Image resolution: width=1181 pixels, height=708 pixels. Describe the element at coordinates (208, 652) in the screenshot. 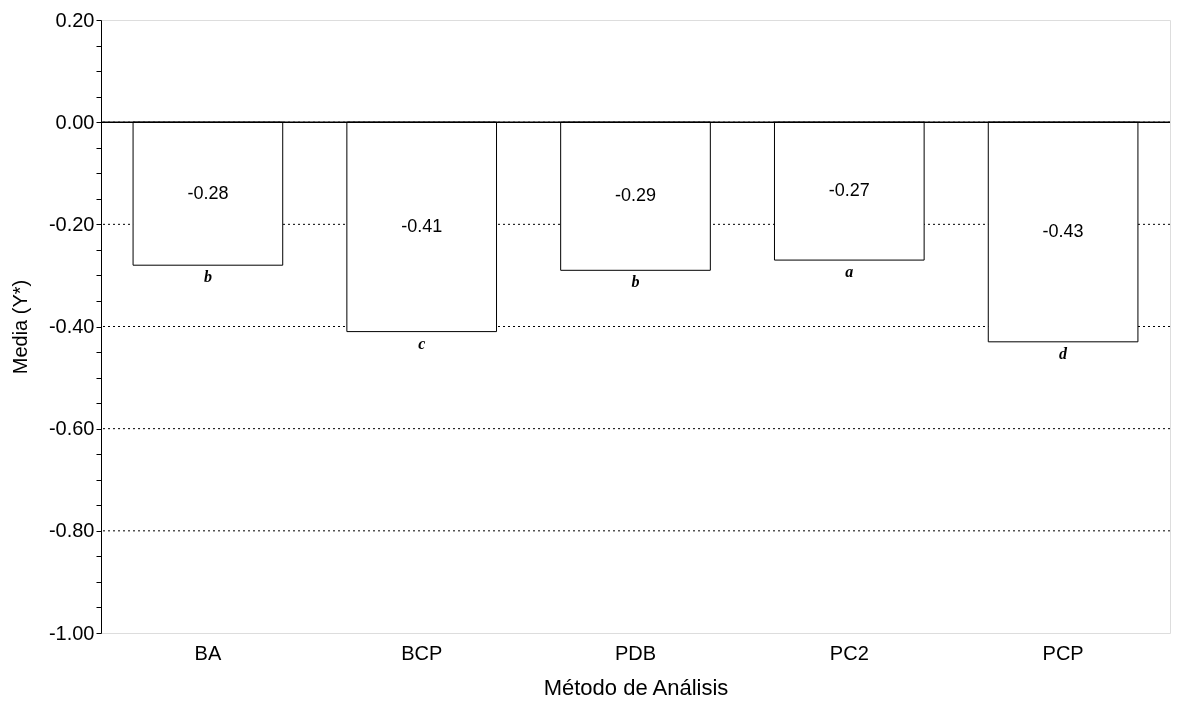

I see `x-tick-label: BA` at that location.